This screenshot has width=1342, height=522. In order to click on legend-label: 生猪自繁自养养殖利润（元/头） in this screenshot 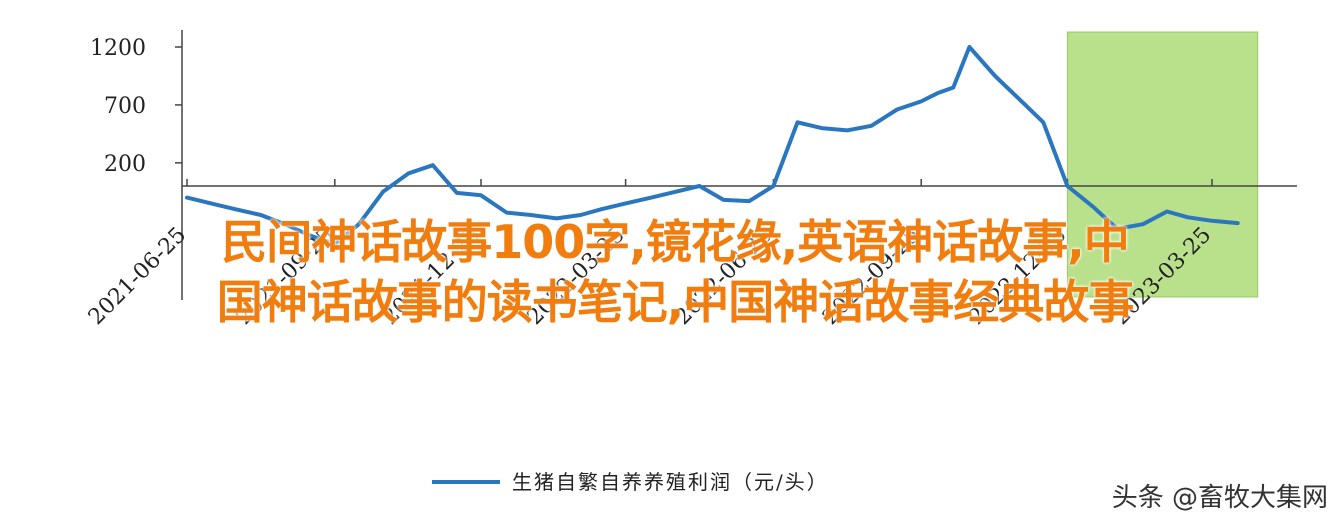, I will do `click(670, 482)`.